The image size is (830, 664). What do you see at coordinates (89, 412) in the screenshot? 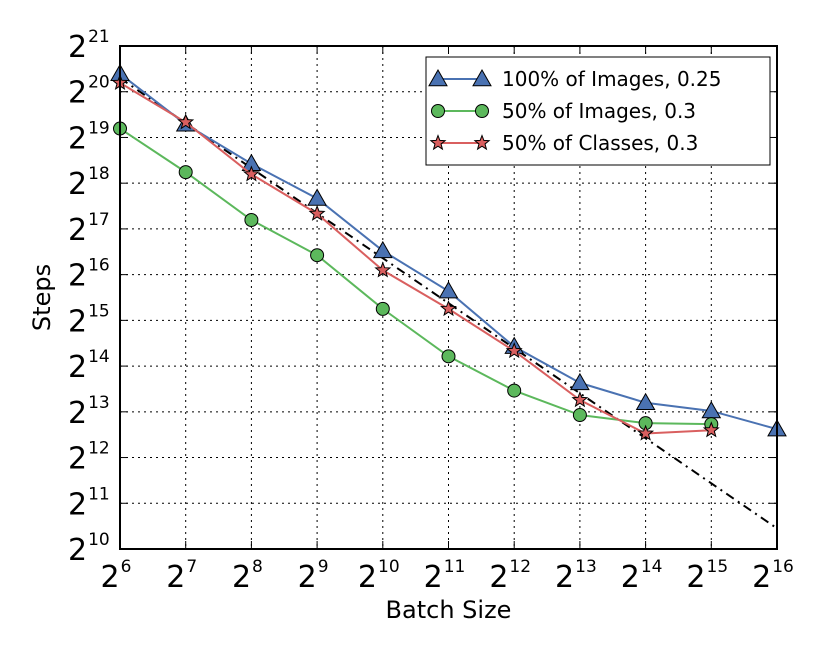
I see `y-tick-label: 213` at bounding box center [89, 412].